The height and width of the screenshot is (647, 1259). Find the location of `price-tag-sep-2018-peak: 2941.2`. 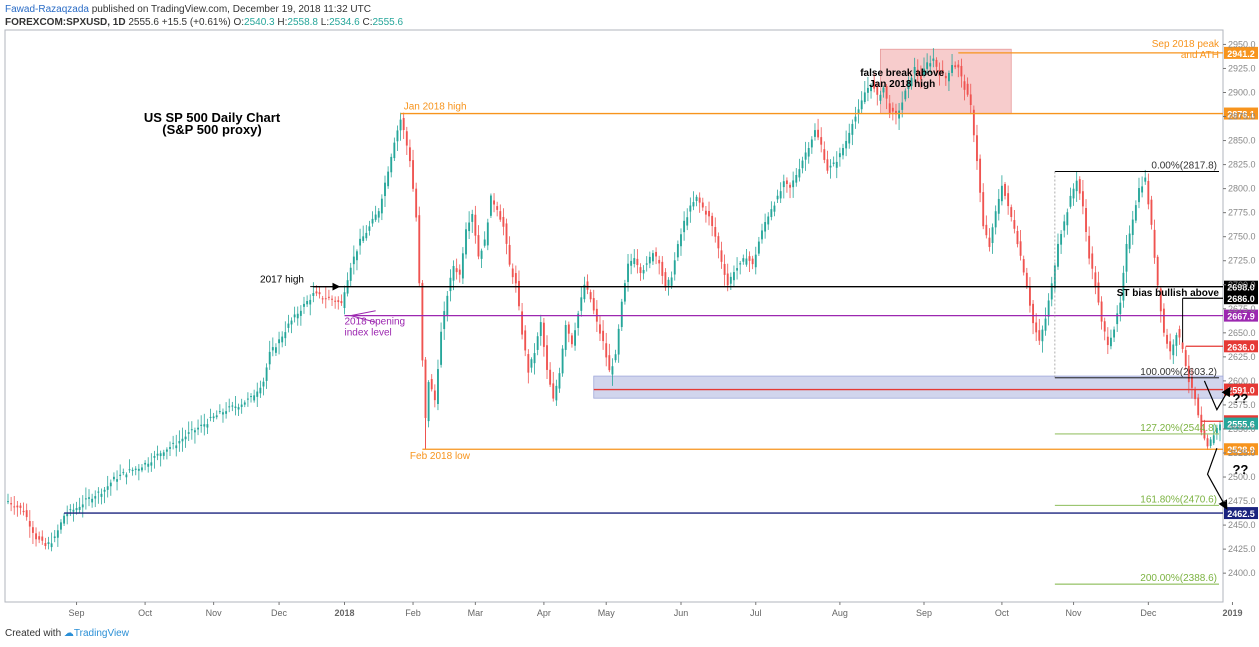

price-tag-sep-2018-peak: 2941.2 is located at coordinates (1241, 54).